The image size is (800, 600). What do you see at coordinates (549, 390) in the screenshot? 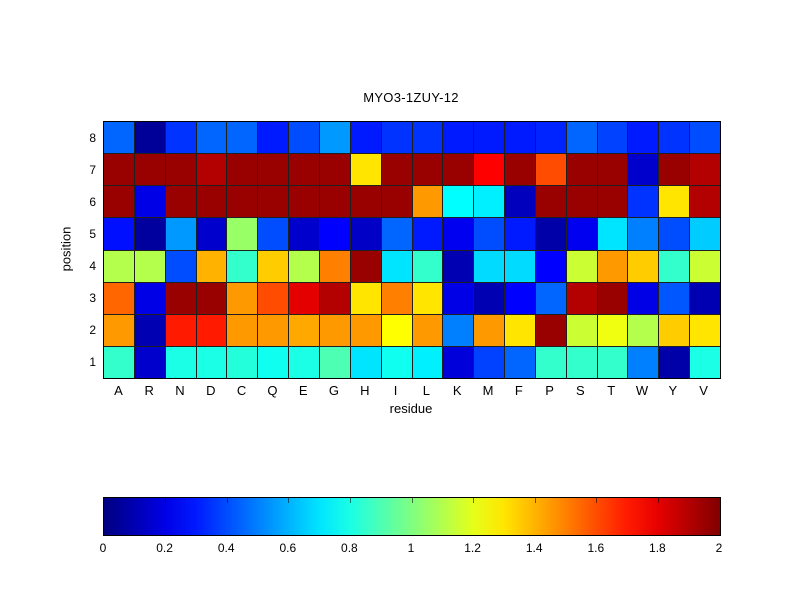
I see `x-tick-label: P` at bounding box center [549, 390].